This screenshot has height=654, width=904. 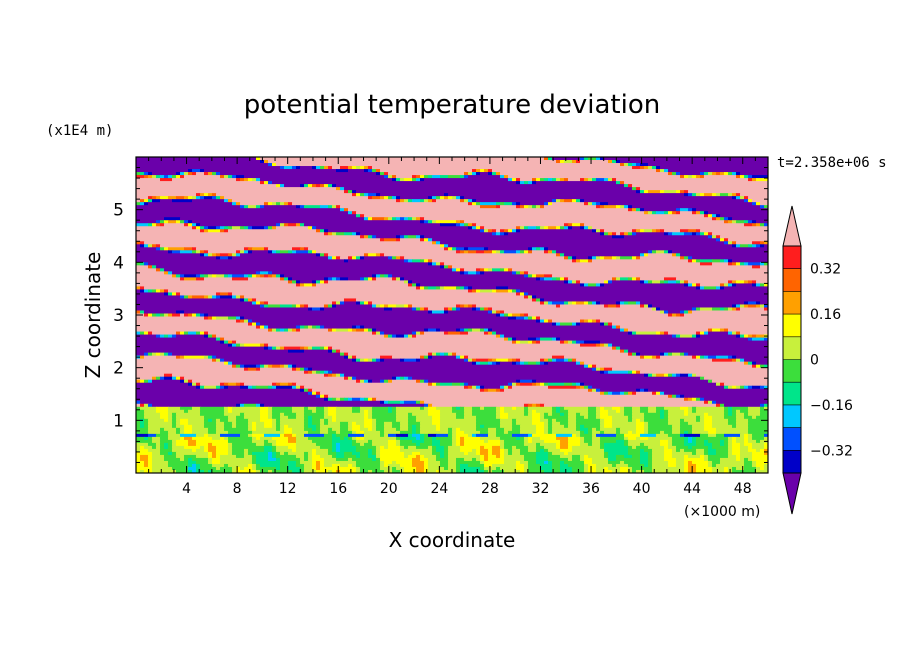 What do you see at coordinates (452, 540) in the screenshot?
I see `x-axis-label: X coordinate` at bounding box center [452, 540].